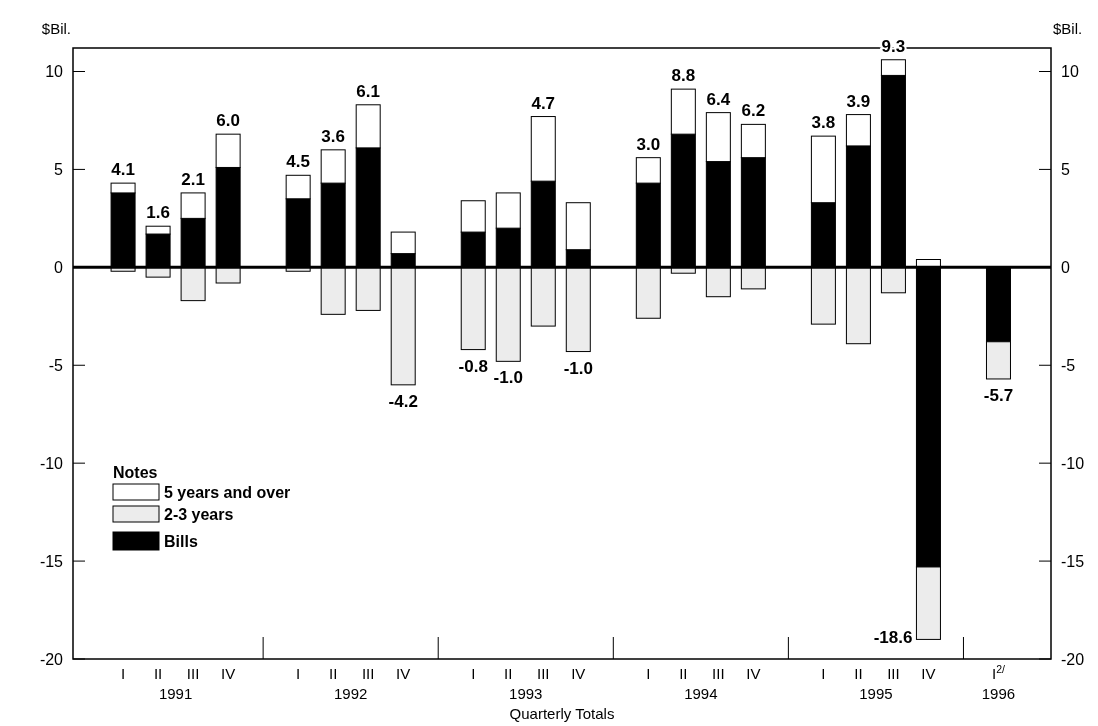 The height and width of the screenshot is (726, 1098). Describe the element at coordinates (998, 693) in the screenshot. I see `text: 1996` at that location.